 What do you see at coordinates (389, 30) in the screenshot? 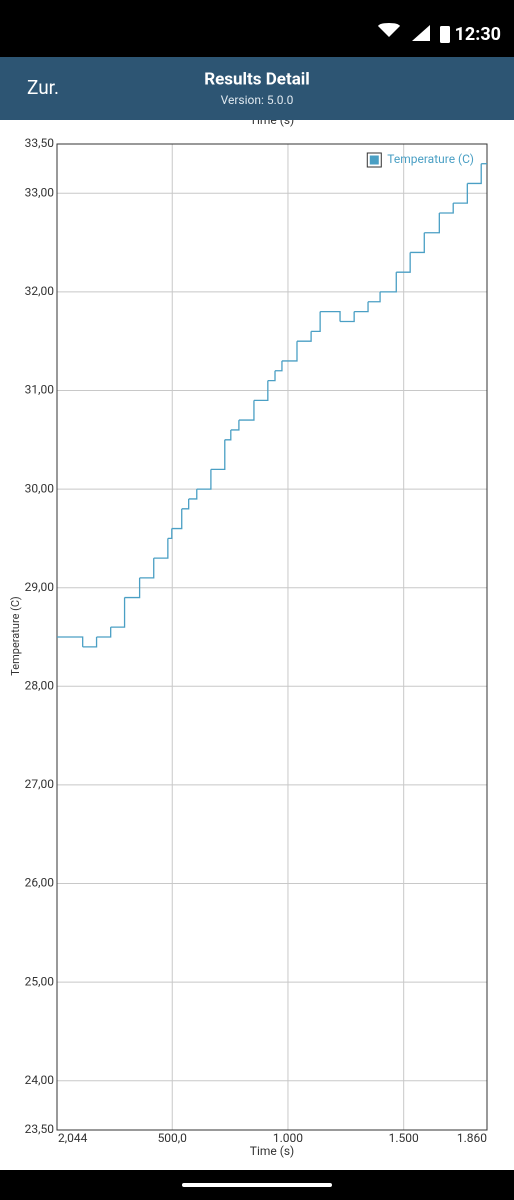
I see `wifi-icon` at bounding box center [389, 30].